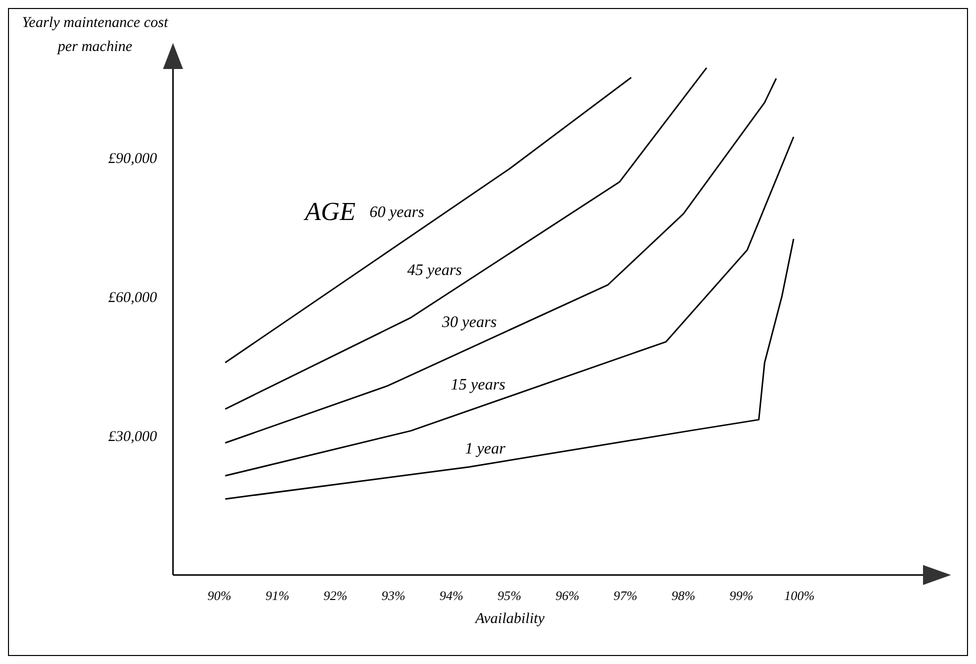  I want to click on x-tick-label: 98%, so click(683, 596).